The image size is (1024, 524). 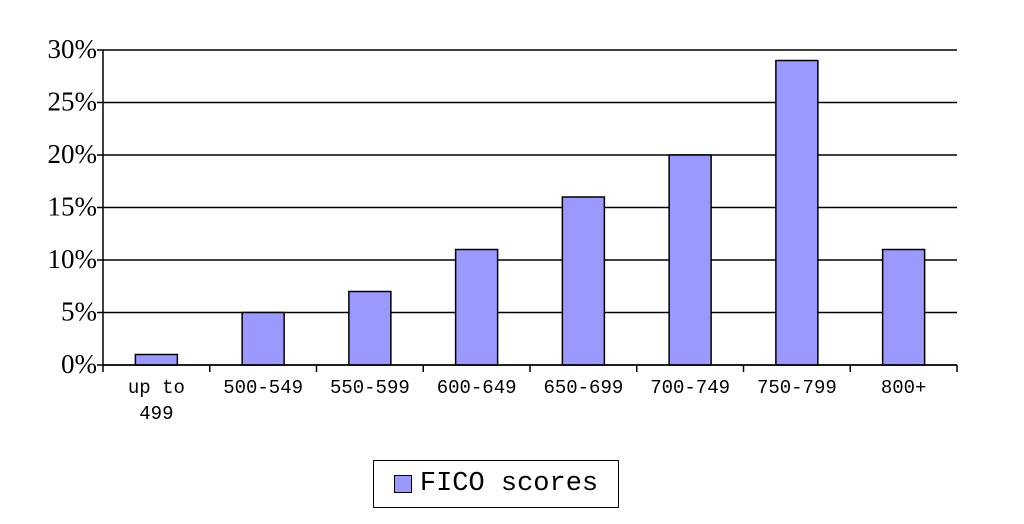 What do you see at coordinates (73, 207) in the screenshot?
I see `y-tick-label: 15%` at bounding box center [73, 207].